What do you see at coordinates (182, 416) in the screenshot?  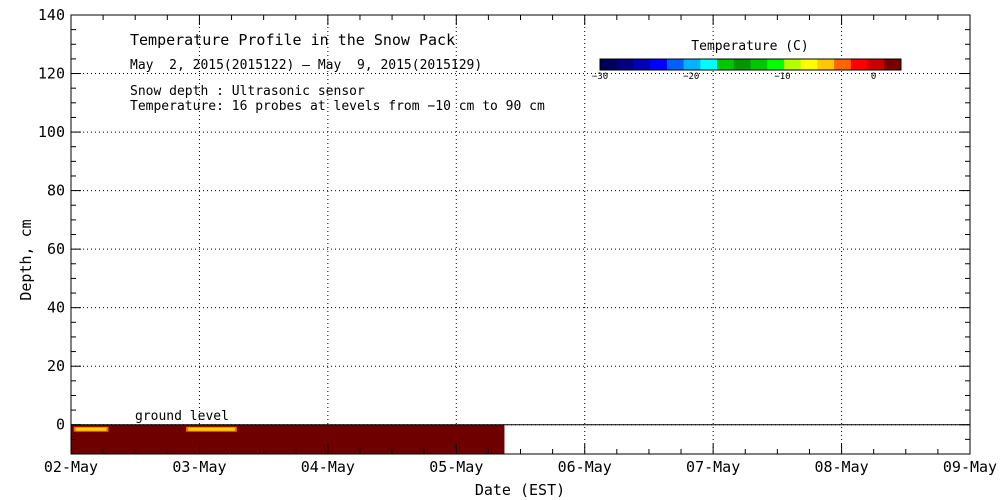 I see `ground-level-annotation: ground level` at bounding box center [182, 416].